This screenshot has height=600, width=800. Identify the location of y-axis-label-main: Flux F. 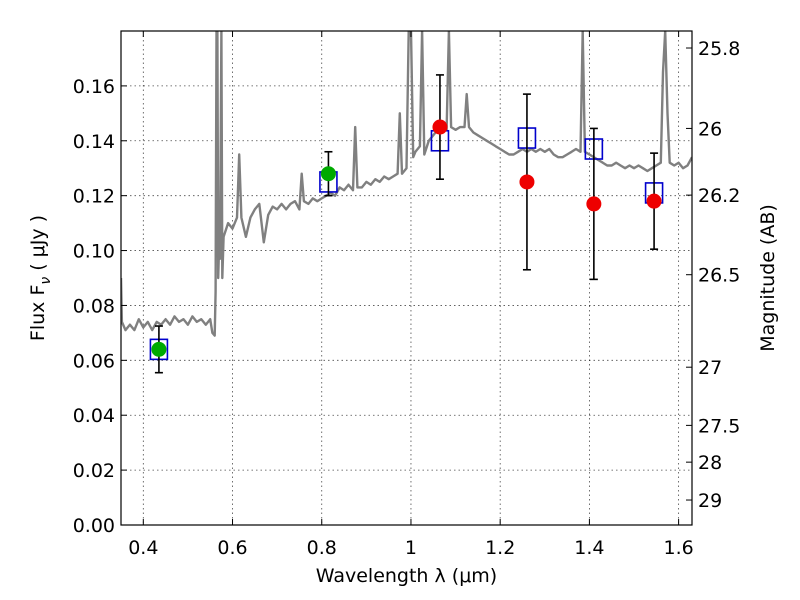
(38, 313).